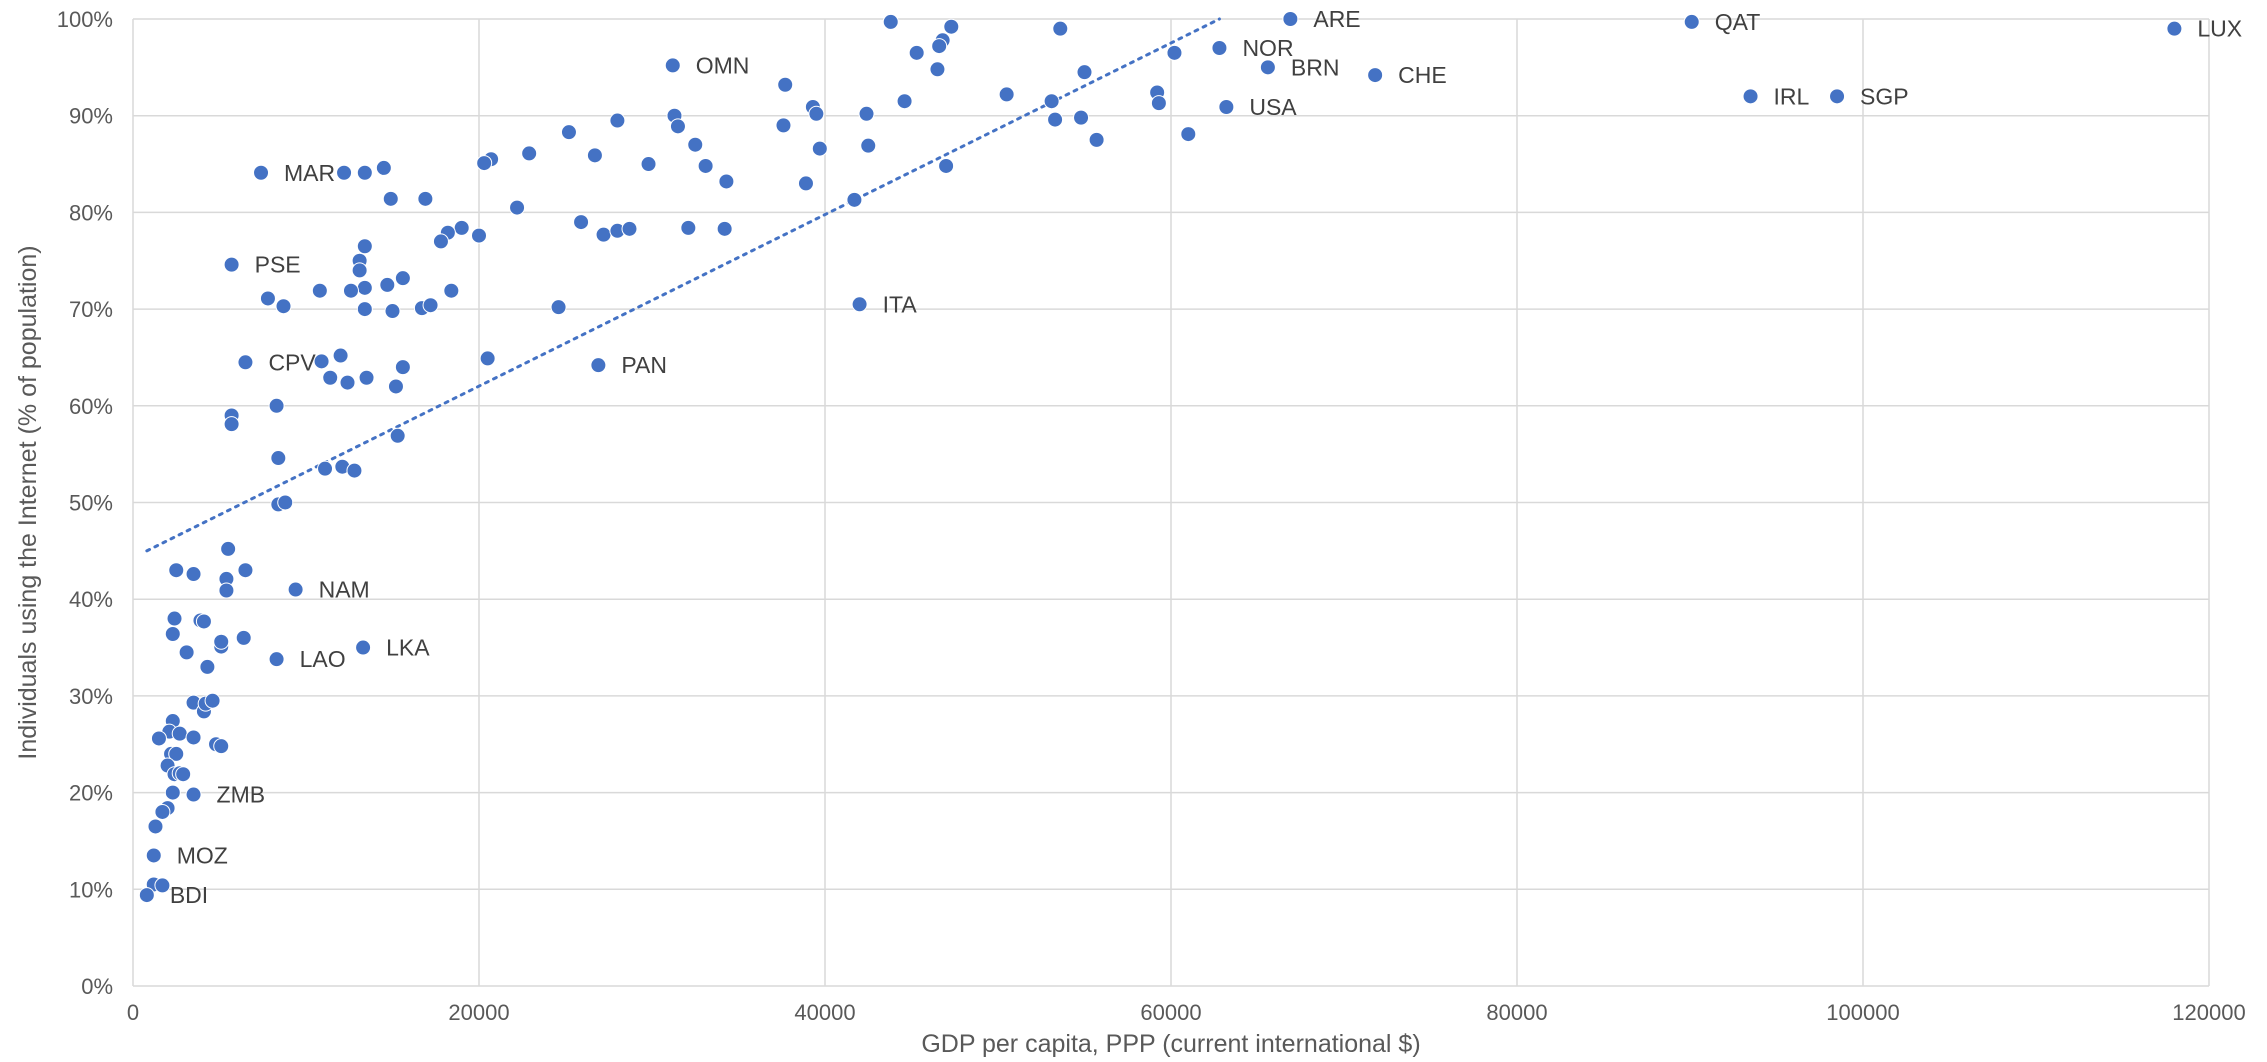 This screenshot has height=1062, width=2267. I want to click on point-label: LAO, so click(323, 659).